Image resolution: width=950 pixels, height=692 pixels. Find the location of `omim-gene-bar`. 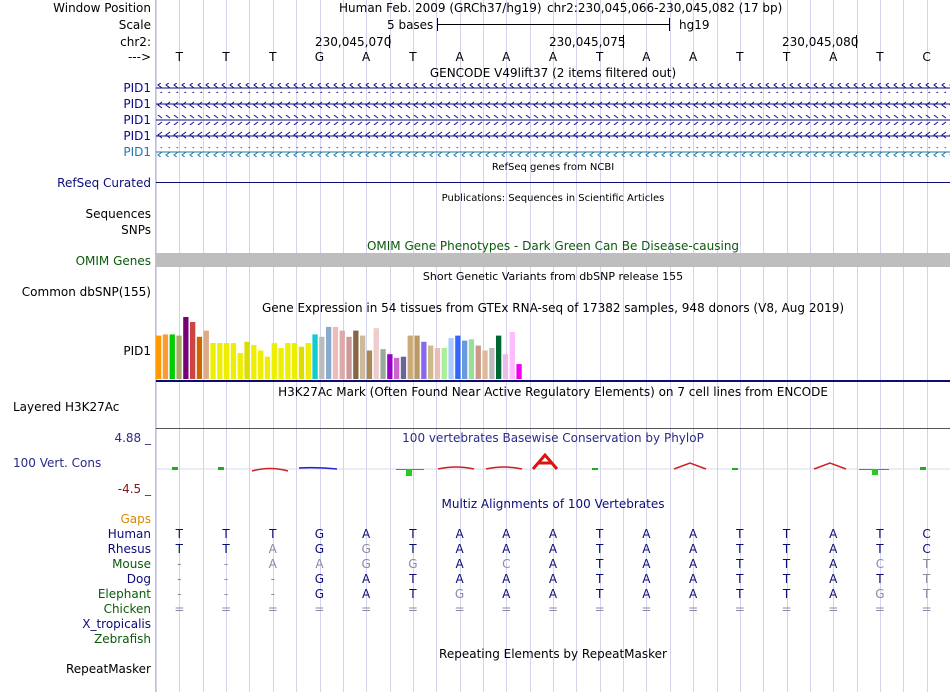

omim-gene-bar is located at coordinates (553, 260).